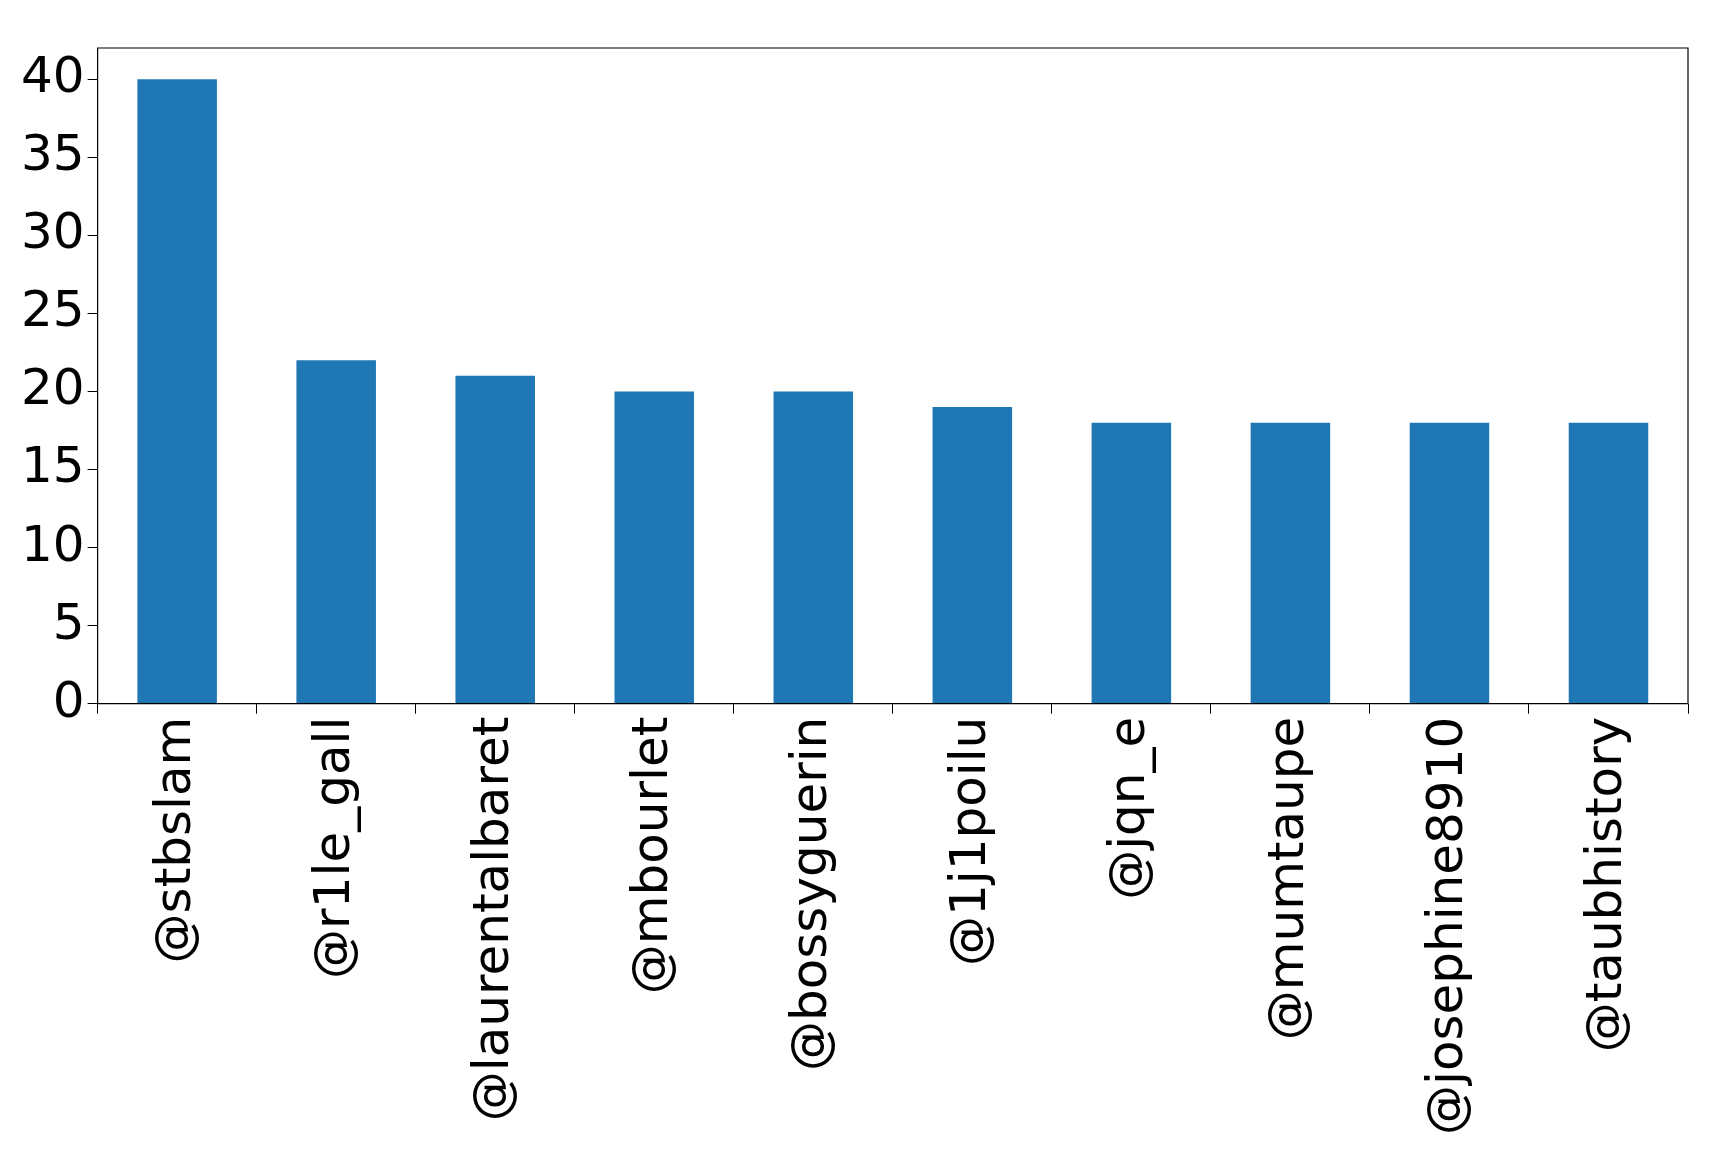 The width and height of the screenshot is (1719, 1151). What do you see at coordinates (53, 153) in the screenshot?
I see `y-tick-label: 35` at bounding box center [53, 153].